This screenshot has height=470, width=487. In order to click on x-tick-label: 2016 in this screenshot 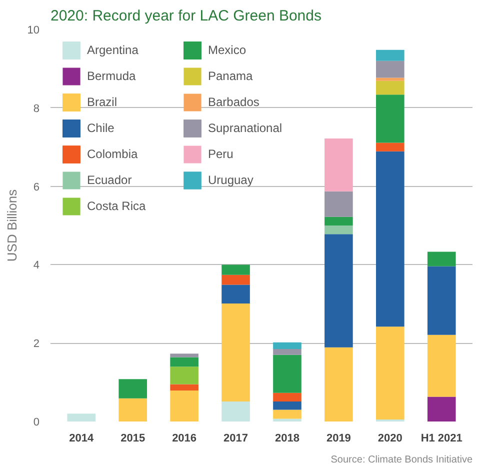, I will do `click(184, 438)`.